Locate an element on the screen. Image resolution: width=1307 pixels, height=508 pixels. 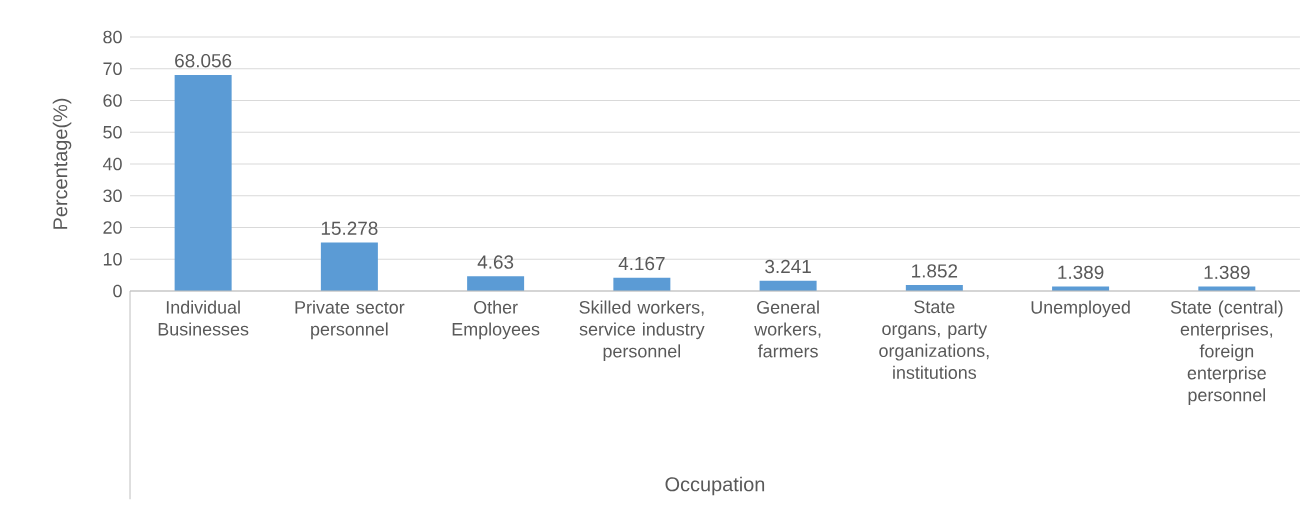
y-tick-label: 10 is located at coordinates (112, 259).